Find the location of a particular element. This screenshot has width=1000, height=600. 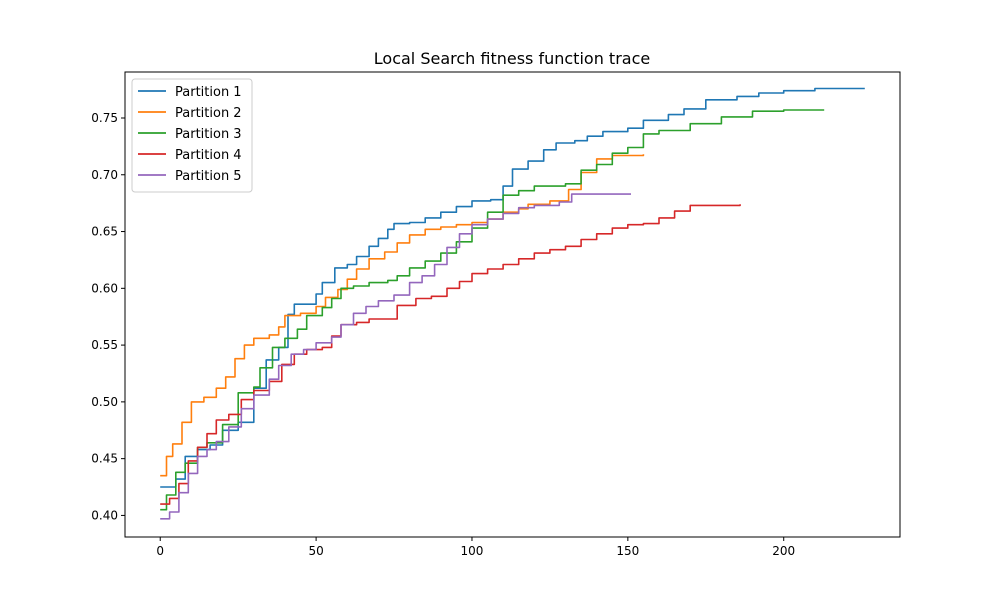

legend-label: Partition 1 is located at coordinates (208, 92).